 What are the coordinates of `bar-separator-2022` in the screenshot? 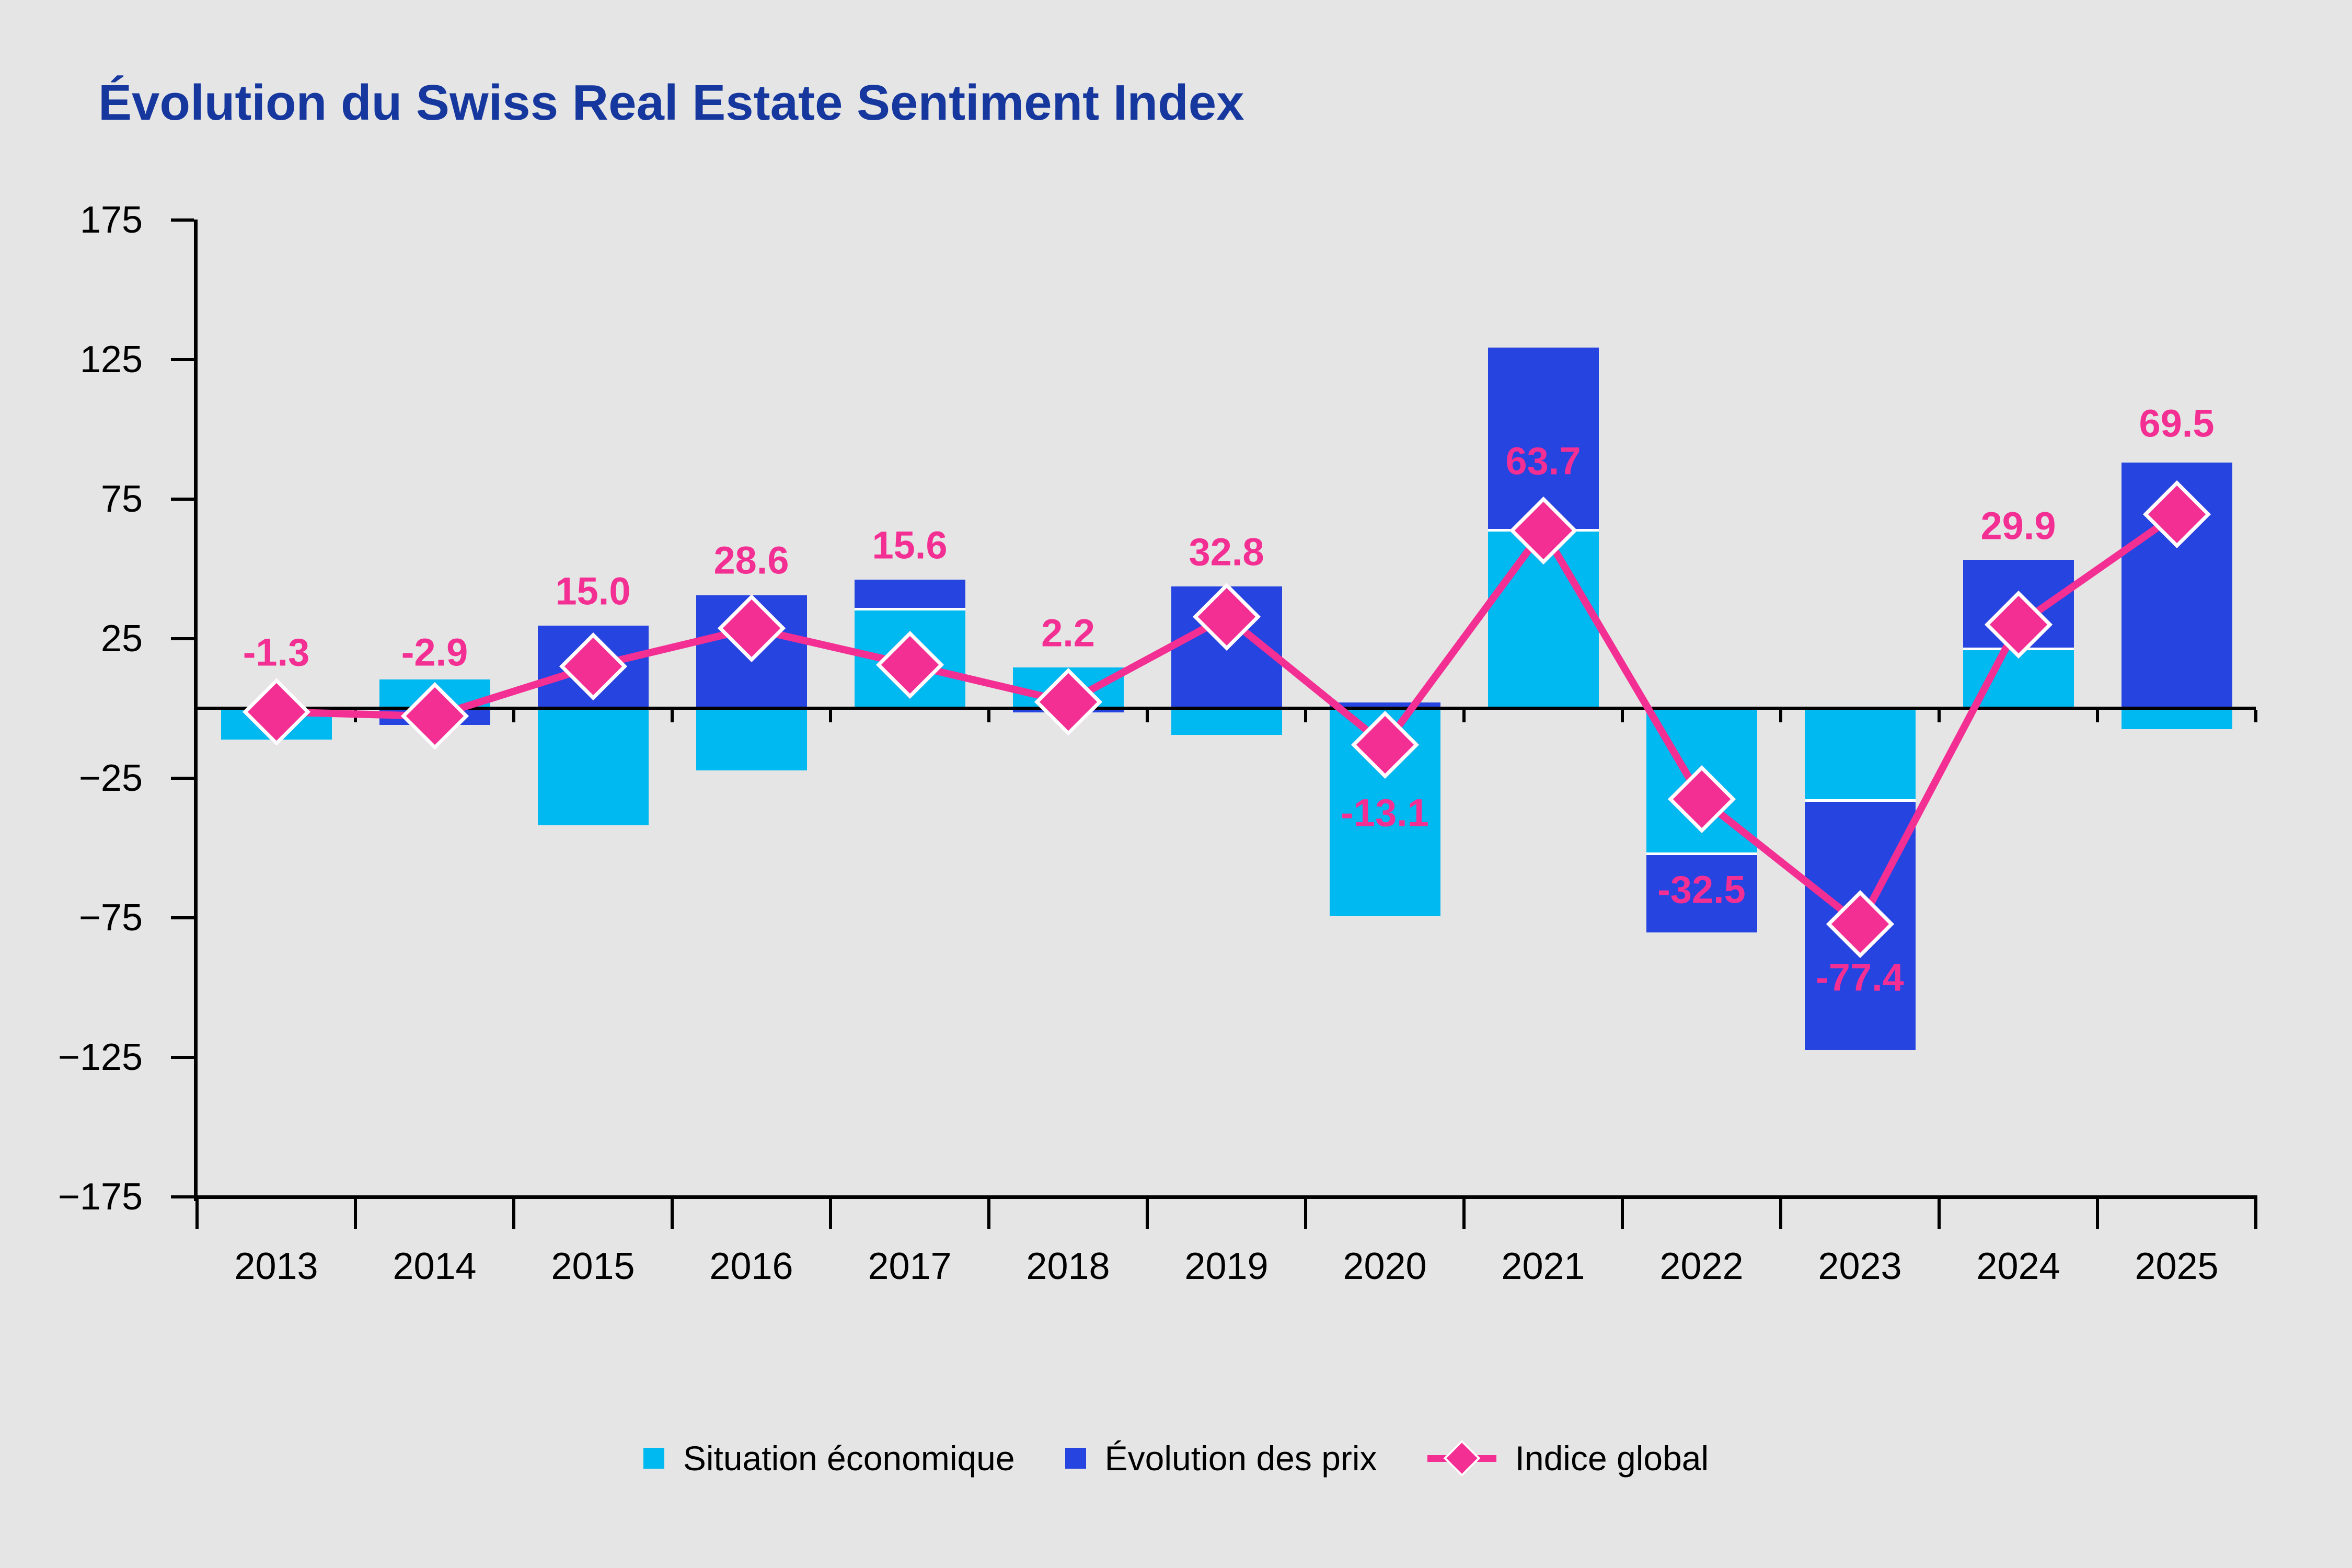 It's located at (1701, 853).